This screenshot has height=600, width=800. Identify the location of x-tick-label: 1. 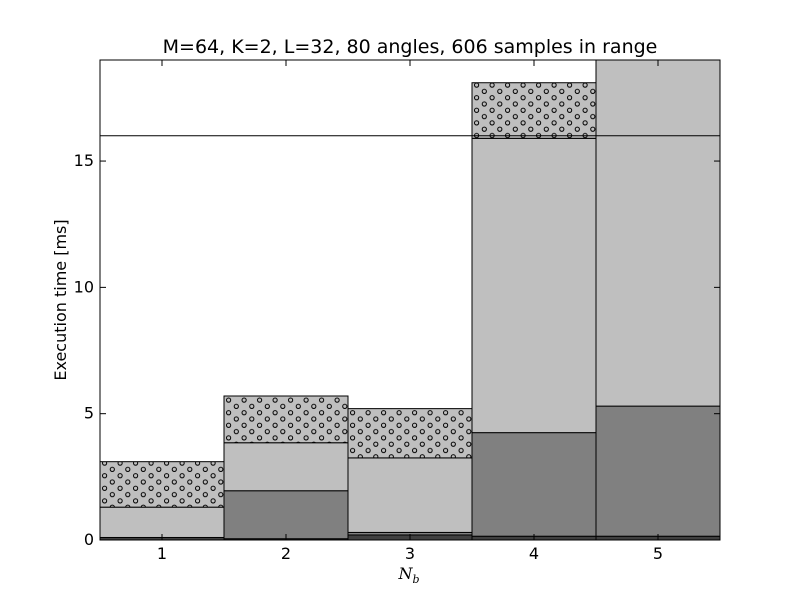
(162, 553).